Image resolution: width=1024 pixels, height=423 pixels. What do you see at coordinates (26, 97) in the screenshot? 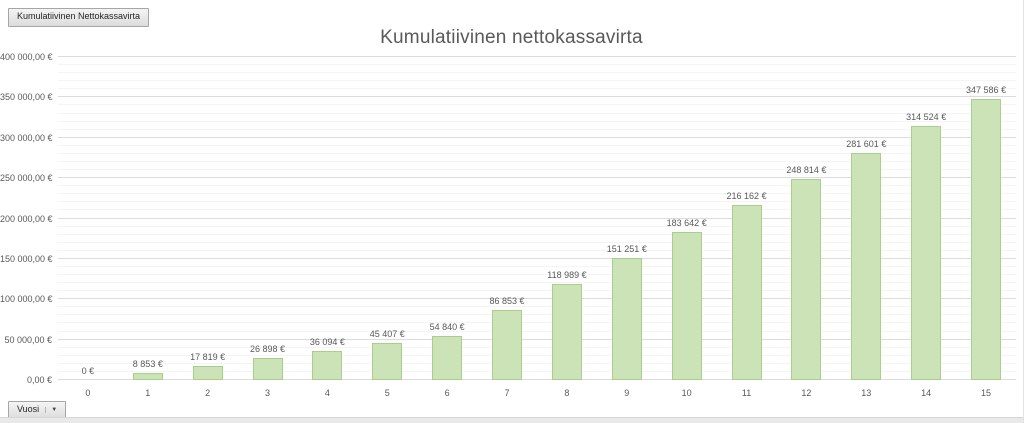
I see `y-axis-tick-label: 350 000,00 €` at bounding box center [26, 97].